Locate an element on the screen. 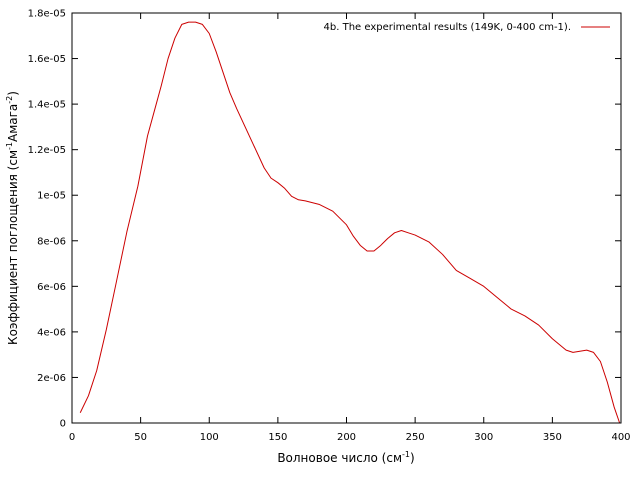 This screenshot has height=480, width=640. y-axis-label-sup2: -2 is located at coordinates (9, 100).